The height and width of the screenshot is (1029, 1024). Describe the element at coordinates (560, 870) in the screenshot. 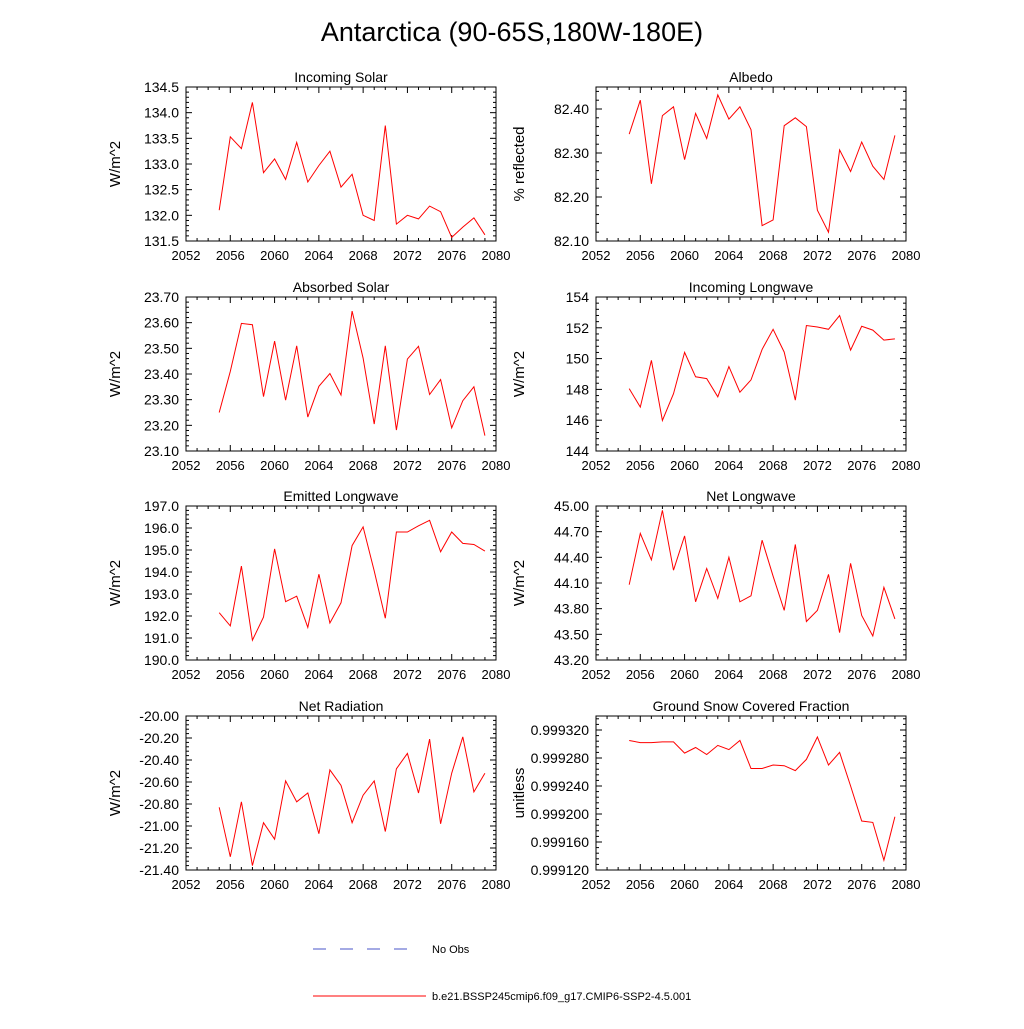

I see `y-tick-label: 0.999120` at that location.